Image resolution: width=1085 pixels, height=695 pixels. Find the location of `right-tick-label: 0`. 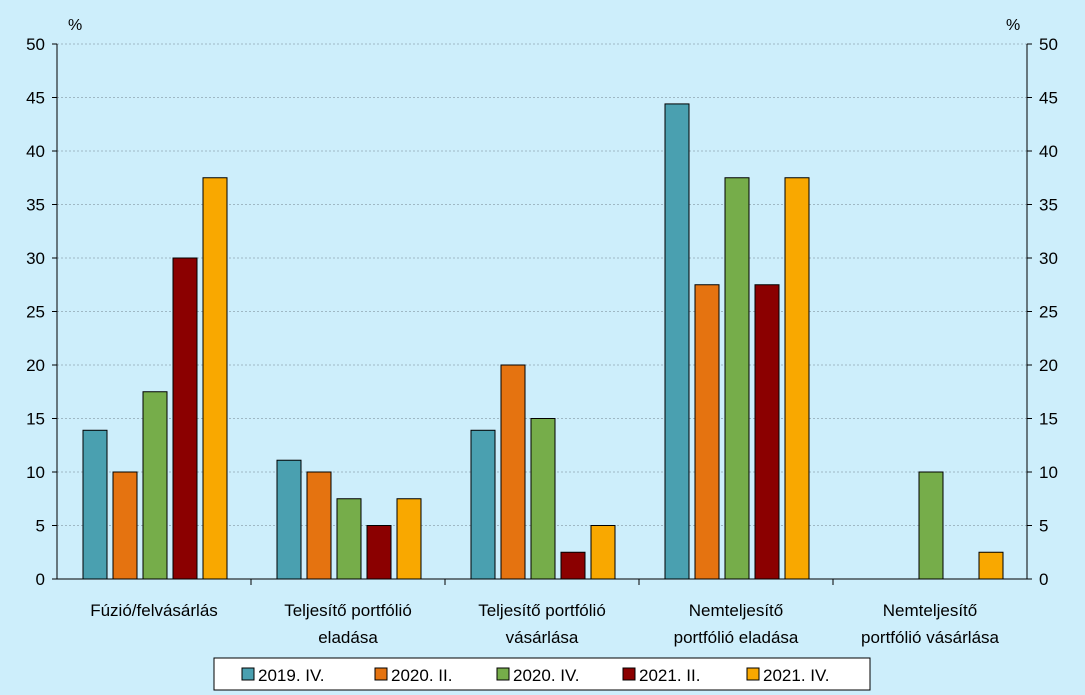

right-tick-label: 0 is located at coordinates (1043, 579).